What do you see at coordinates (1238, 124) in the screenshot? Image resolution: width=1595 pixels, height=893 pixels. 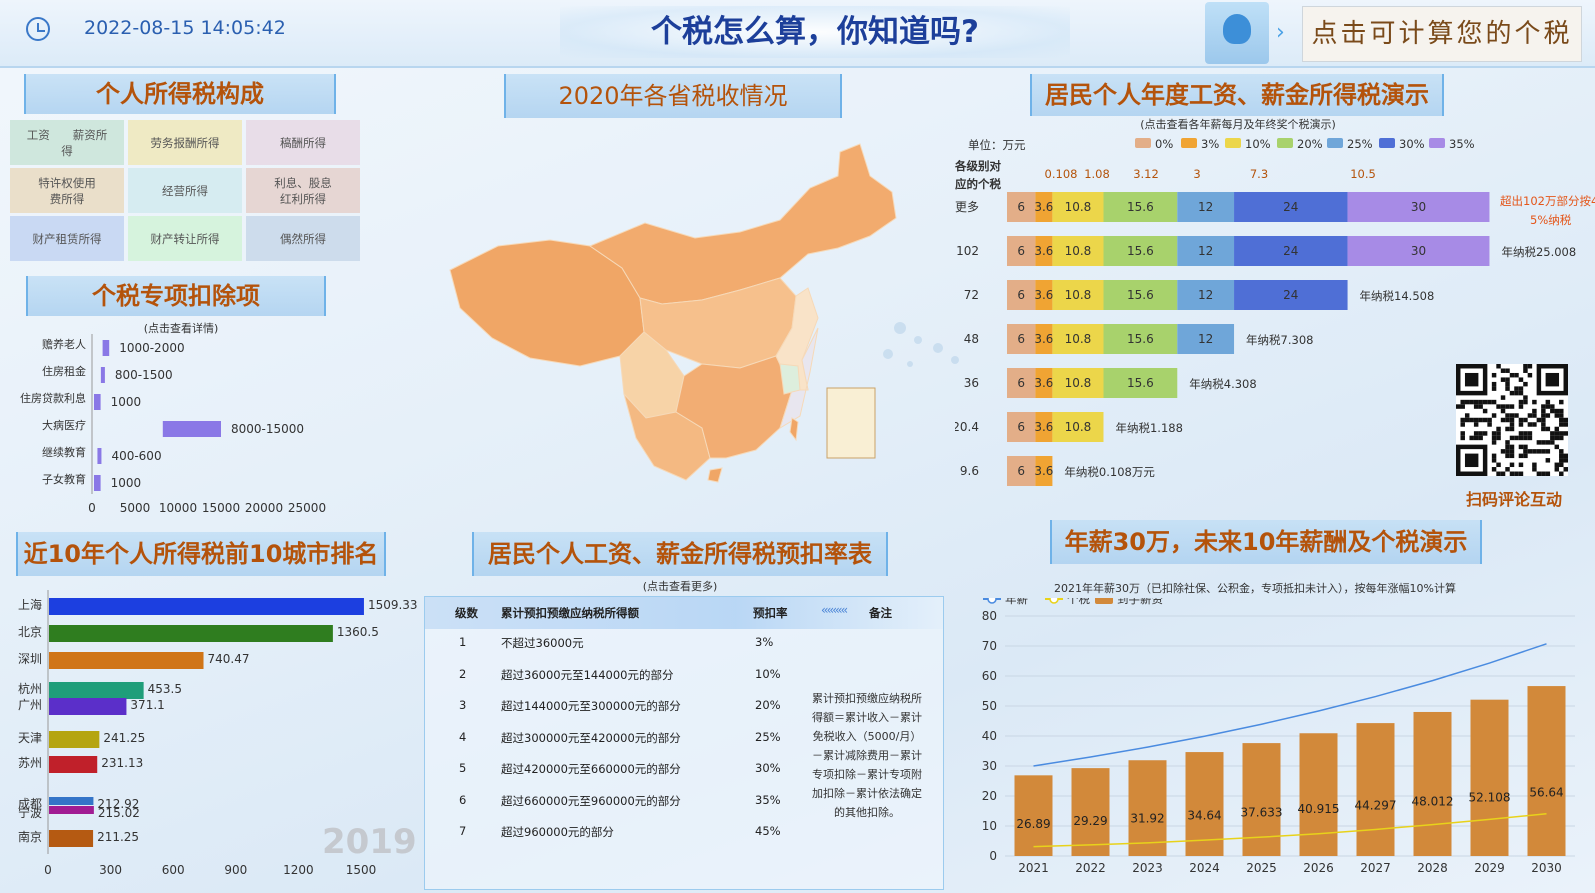 I see `annual-demo-subtitle: (点击查看各年薪每月及年终奖个税演示)` at bounding box center [1238, 124].